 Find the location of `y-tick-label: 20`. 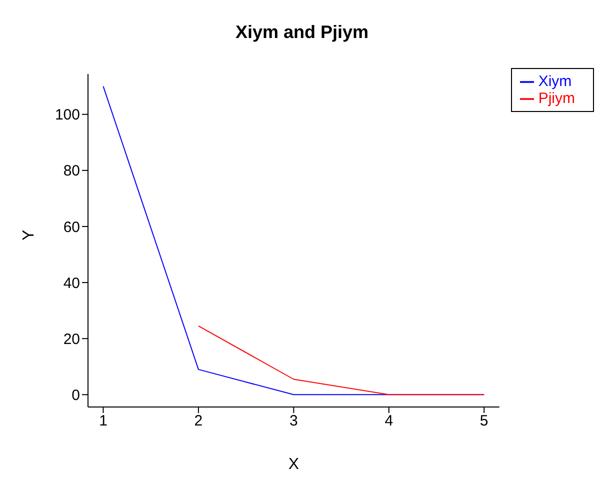

y-tick-label: 20 is located at coordinates (71, 339).